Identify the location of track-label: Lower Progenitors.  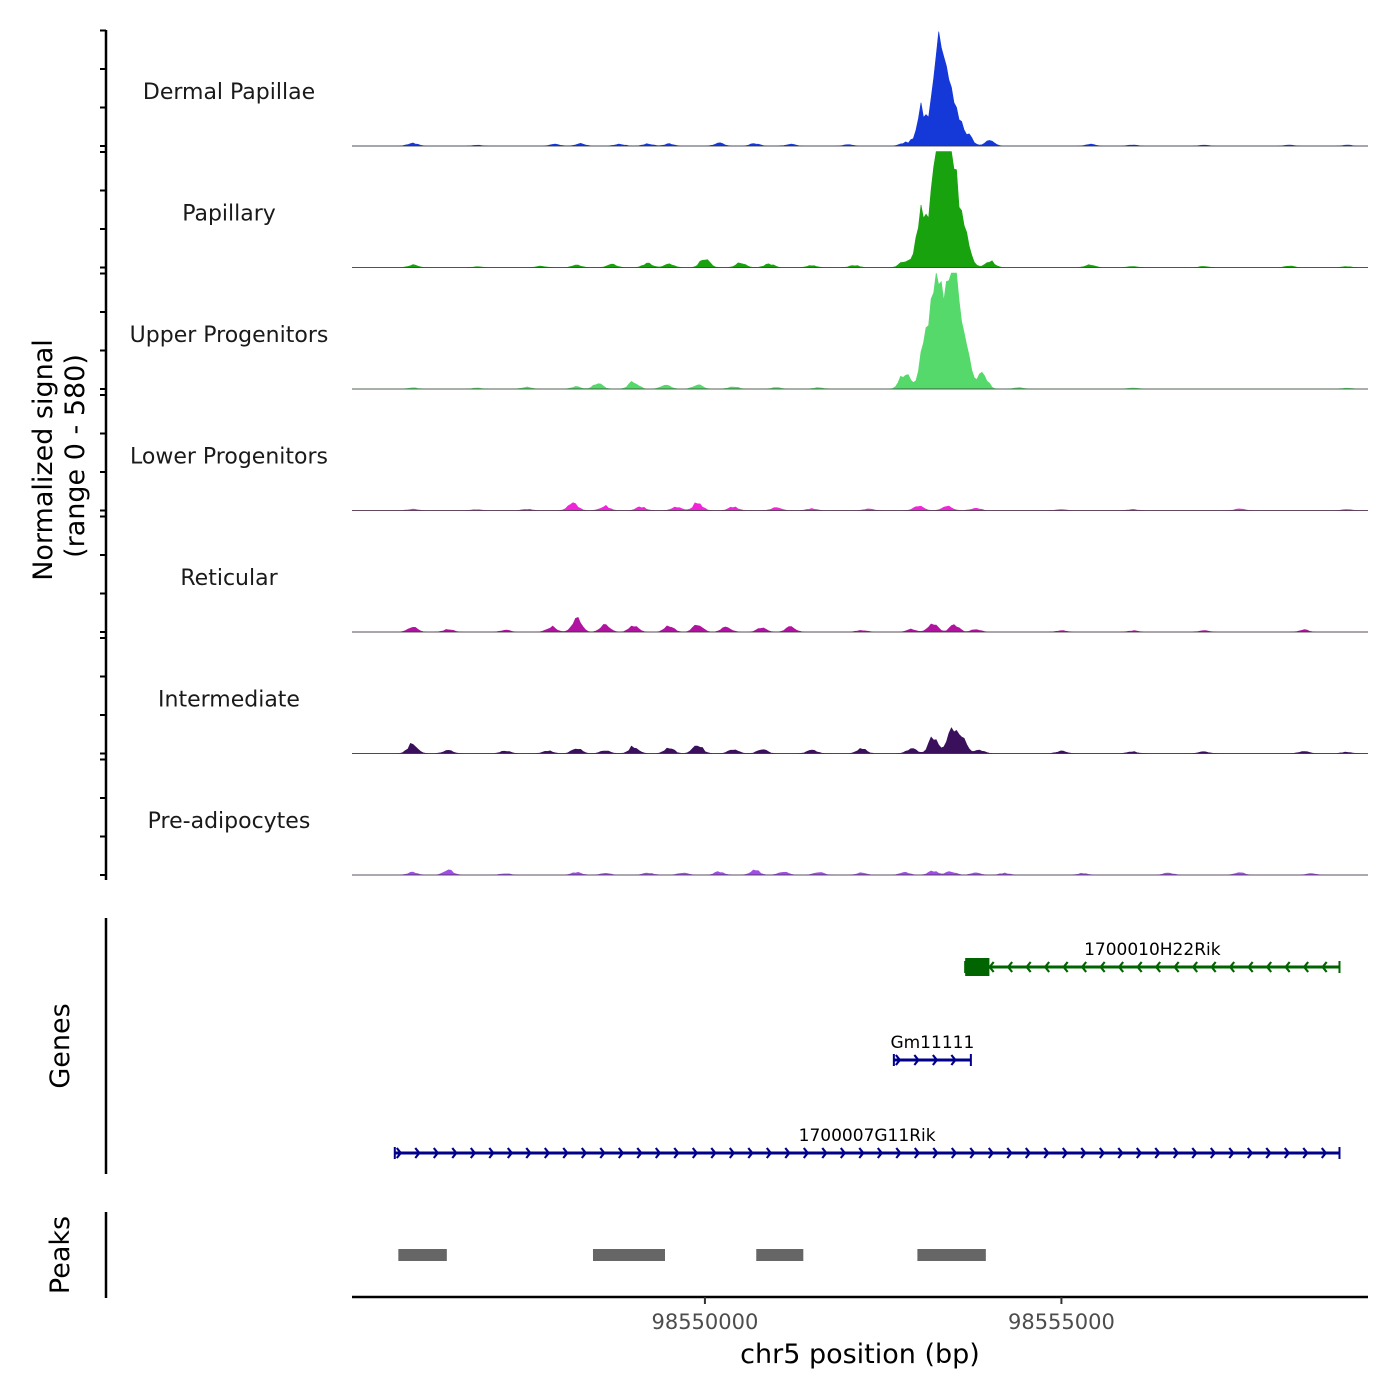
(229, 457).